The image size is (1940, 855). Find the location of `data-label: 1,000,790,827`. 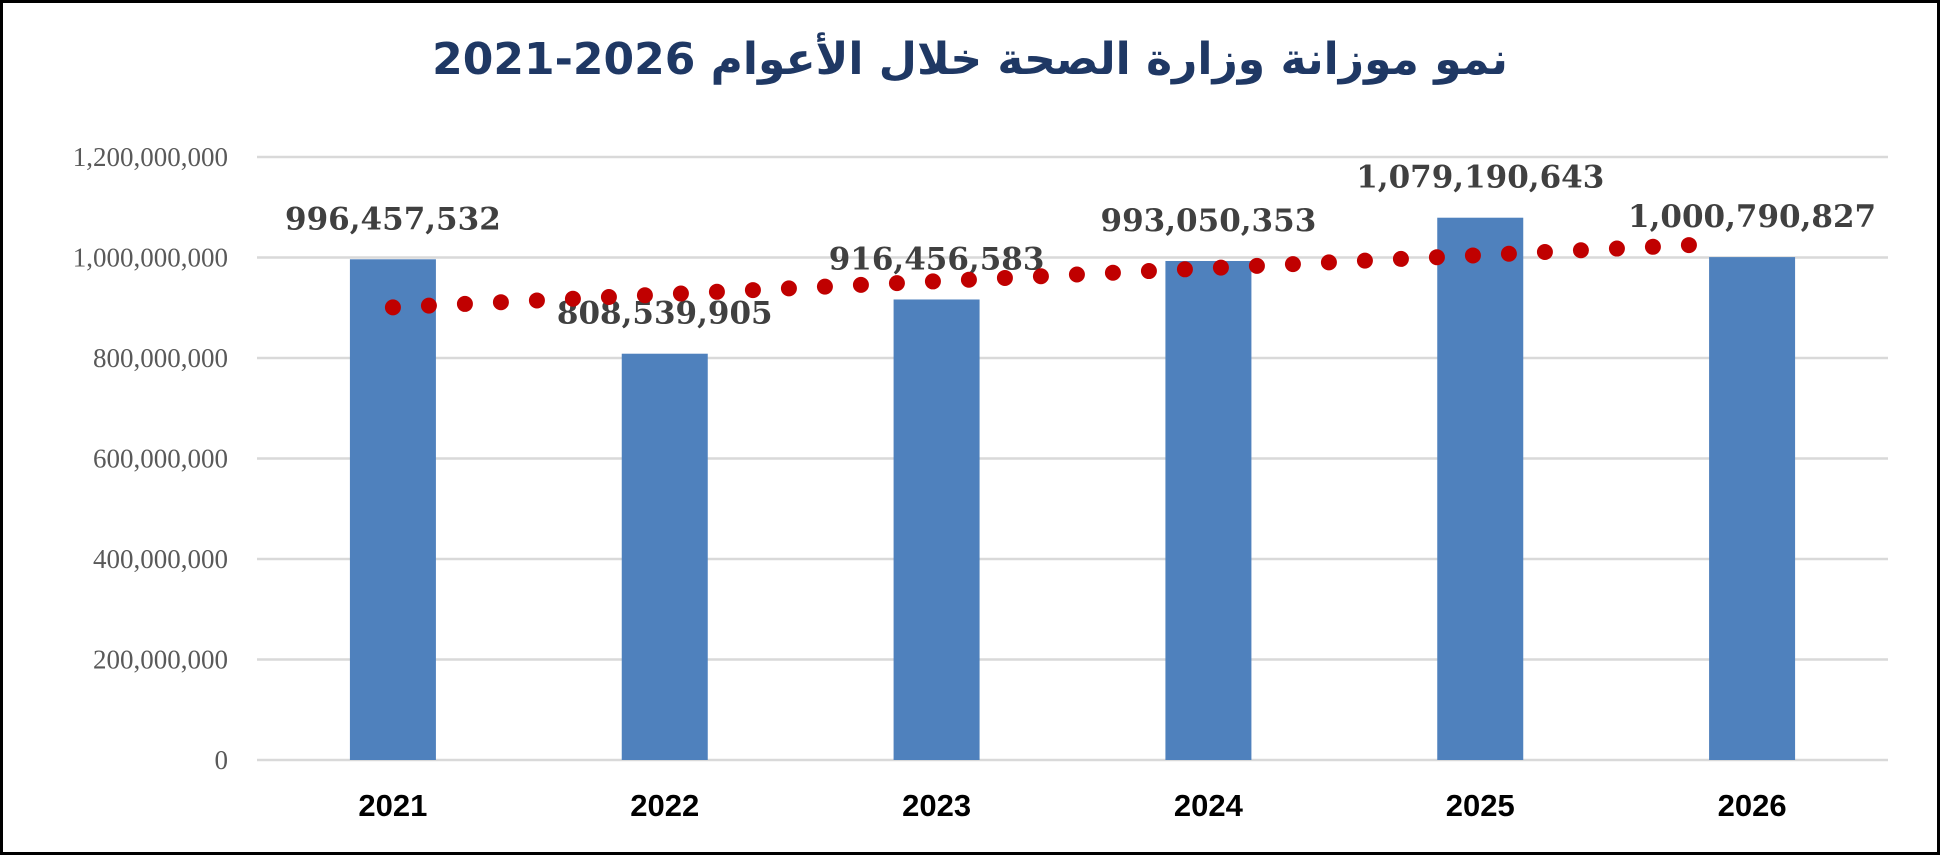

data-label: 1,000,790,827 is located at coordinates (1752, 217).